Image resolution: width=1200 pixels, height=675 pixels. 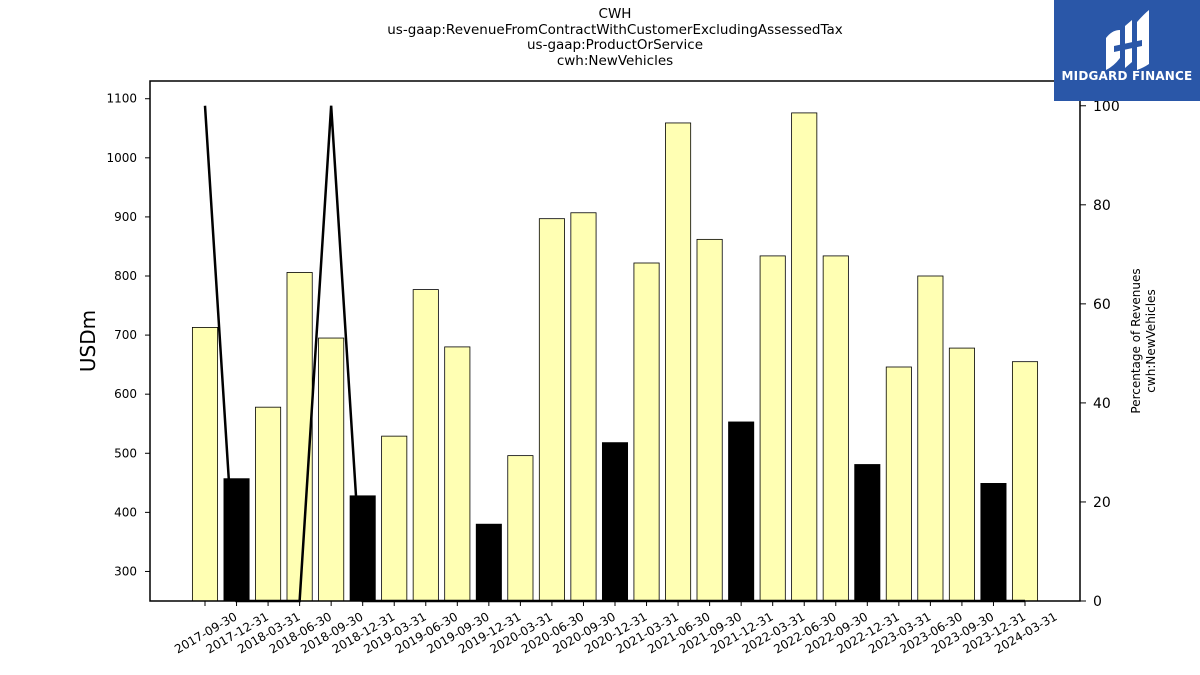 I want to click on midgard-finance-logo: MIDGARD FINANCE, so click(x=1127, y=50).